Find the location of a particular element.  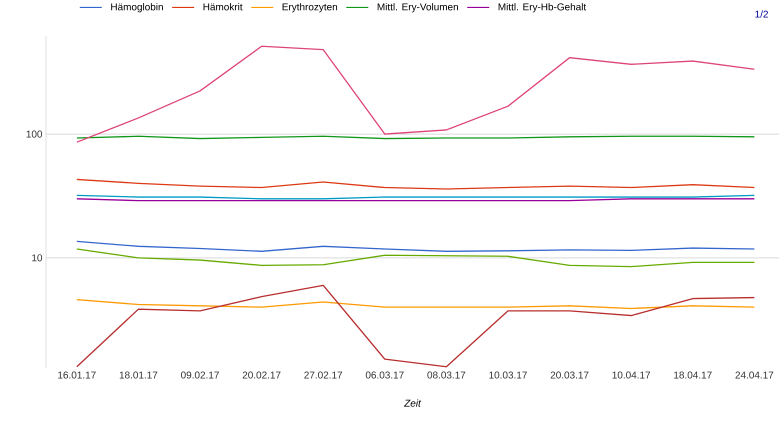

y-tick-label: 10 is located at coordinates (37, 258).